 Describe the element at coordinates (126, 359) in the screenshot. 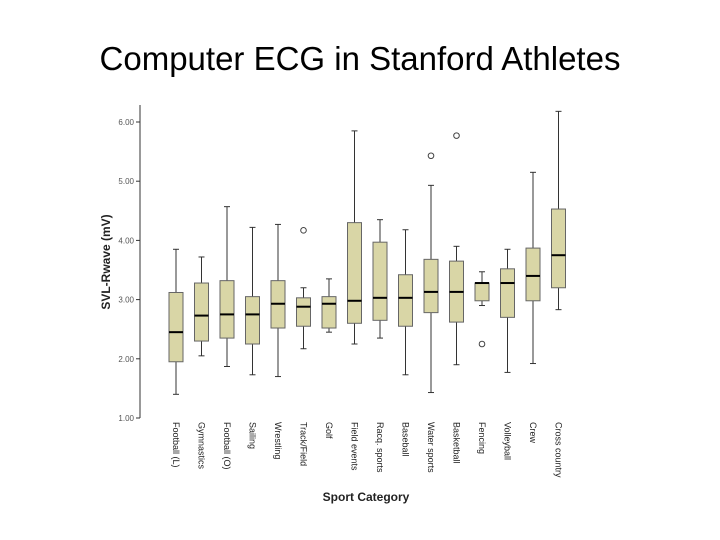

I see `y-tick-label: 2.00` at that location.